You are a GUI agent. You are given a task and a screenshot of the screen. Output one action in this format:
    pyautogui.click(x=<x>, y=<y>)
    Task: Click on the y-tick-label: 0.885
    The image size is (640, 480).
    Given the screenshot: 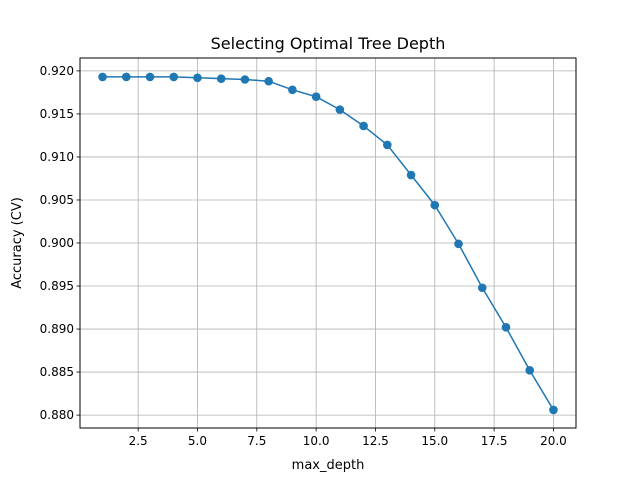 What is the action you would take?
    pyautogui.click(x=57, y=372)
    